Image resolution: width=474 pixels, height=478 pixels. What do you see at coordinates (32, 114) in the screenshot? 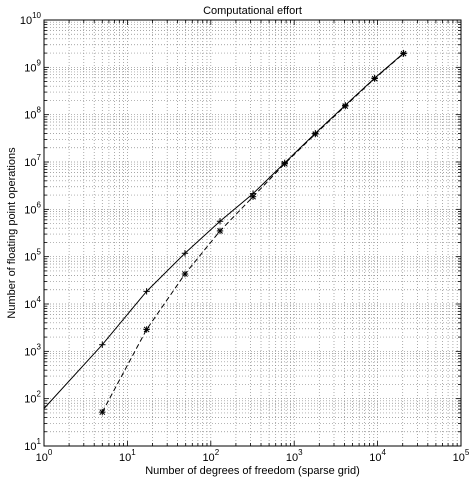
I see `y-tick-label: 10⁸` at bounding box center [32, 114].